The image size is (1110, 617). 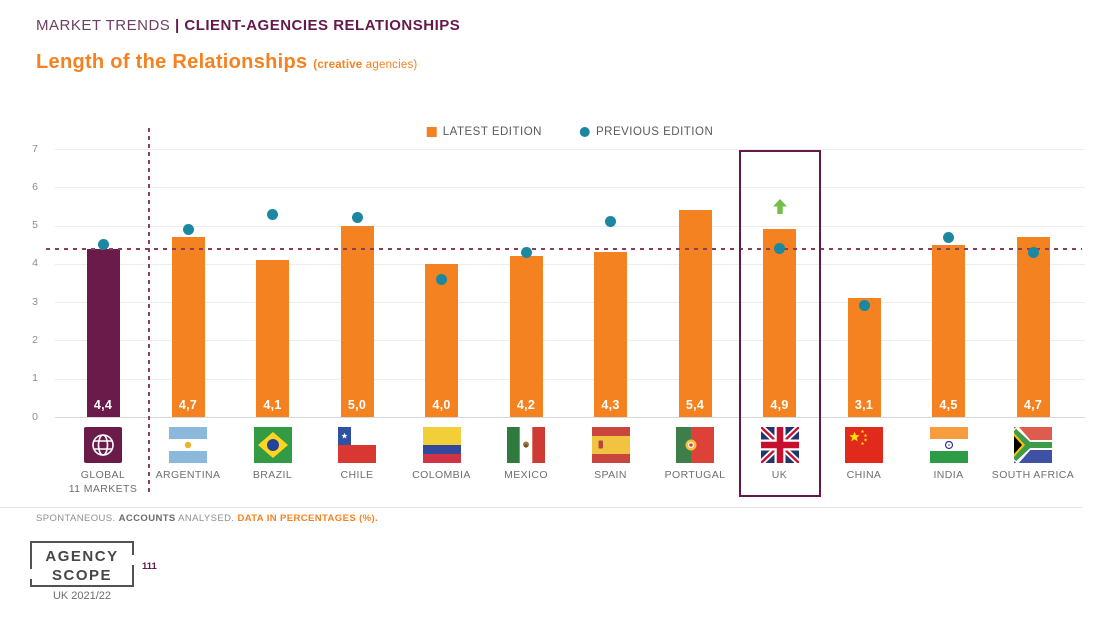 What do you see at coordinates (35, 148) in the screenshot?
I see `y-axis-tick-label: 7` at bounding box center [35, 148].